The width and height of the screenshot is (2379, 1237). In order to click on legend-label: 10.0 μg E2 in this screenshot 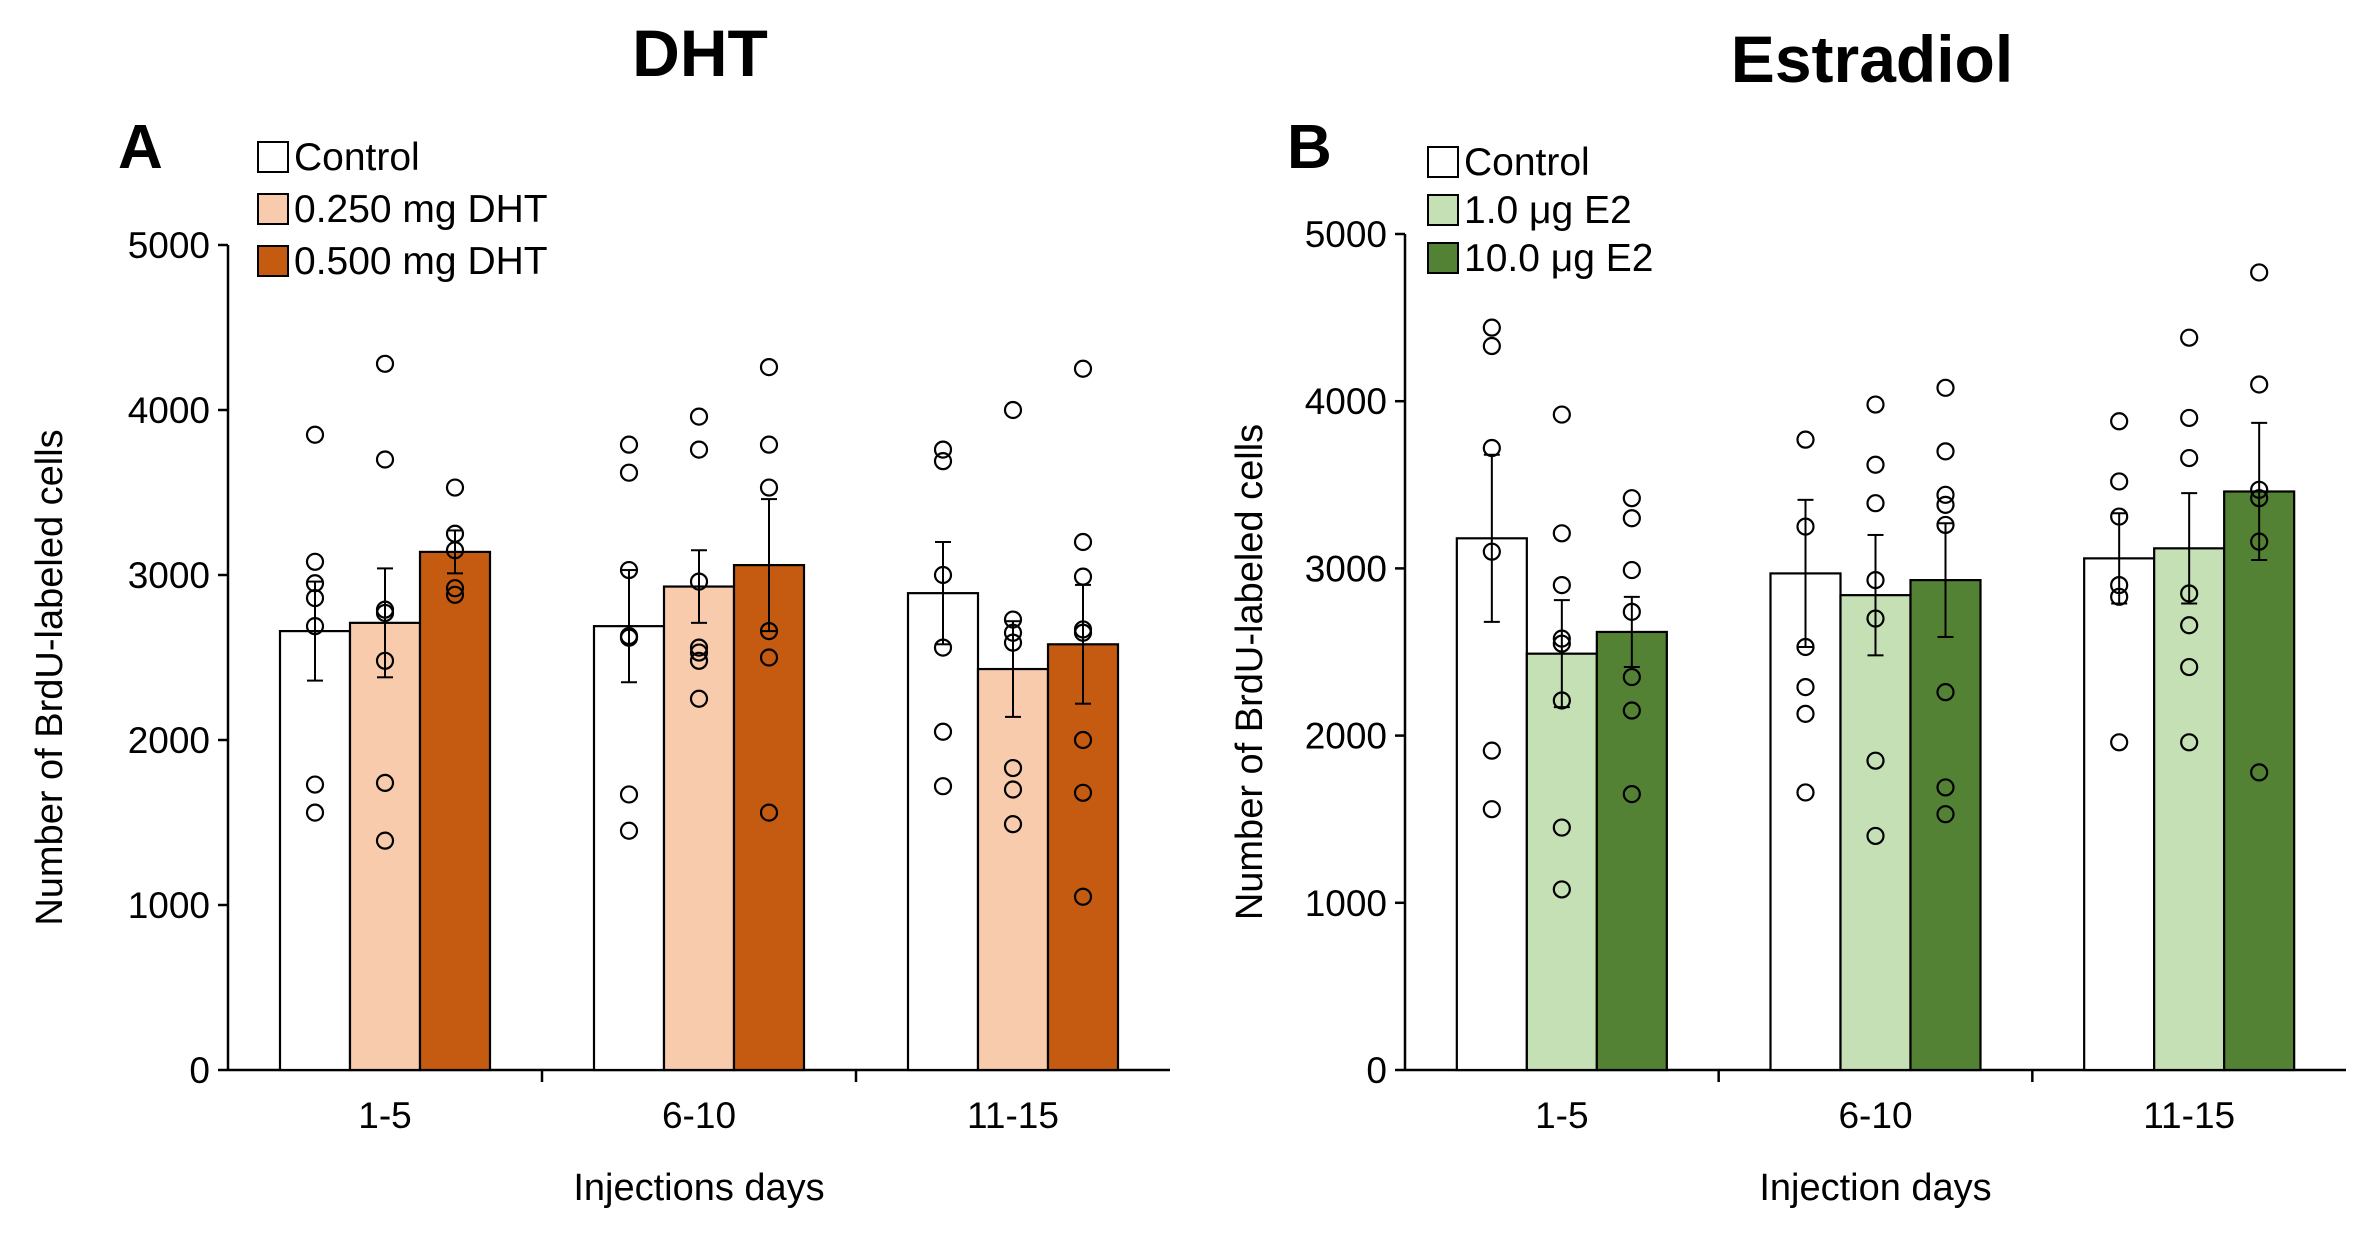, I will do `click(1558, 258)`.